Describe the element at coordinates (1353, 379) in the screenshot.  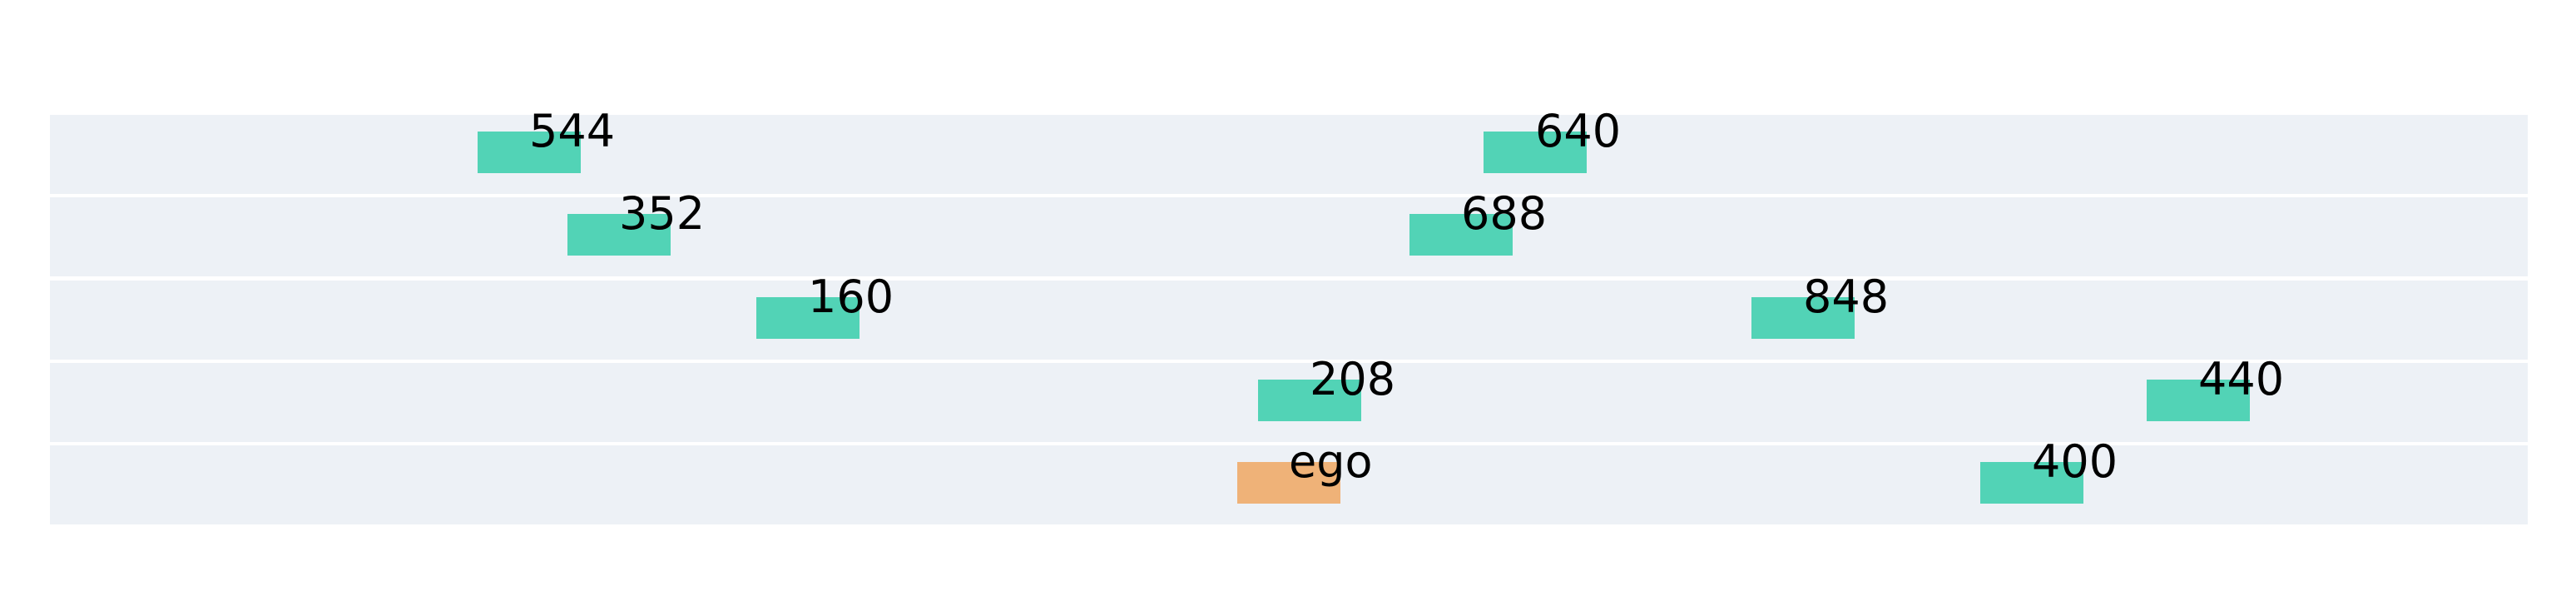
I see `vehicle-label: 208` at that location.